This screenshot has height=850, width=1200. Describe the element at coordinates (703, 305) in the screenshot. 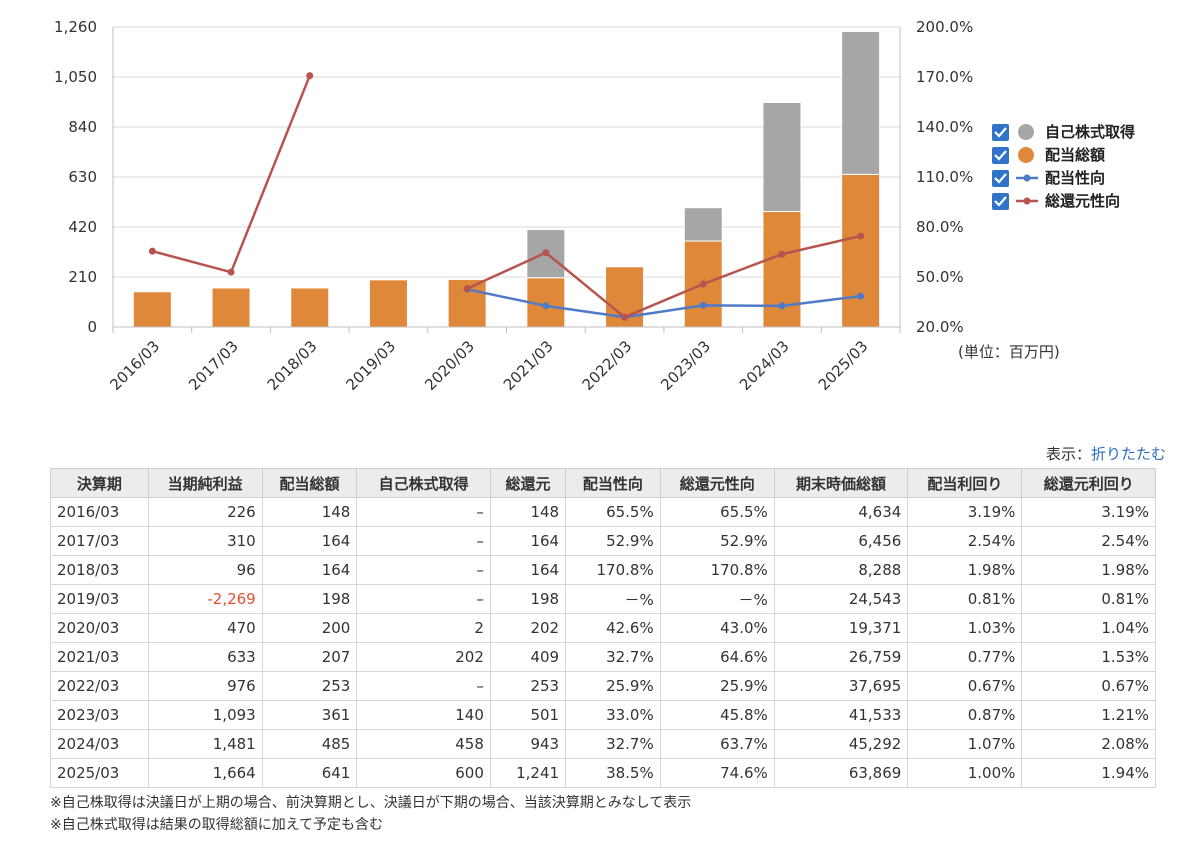

I see `payout-ratio-point` at that location.